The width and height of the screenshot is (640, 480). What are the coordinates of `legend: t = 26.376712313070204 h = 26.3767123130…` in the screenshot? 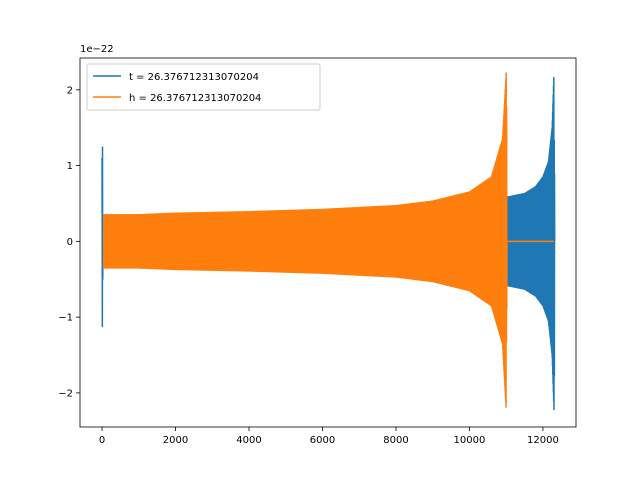 It's located at (203, 87).